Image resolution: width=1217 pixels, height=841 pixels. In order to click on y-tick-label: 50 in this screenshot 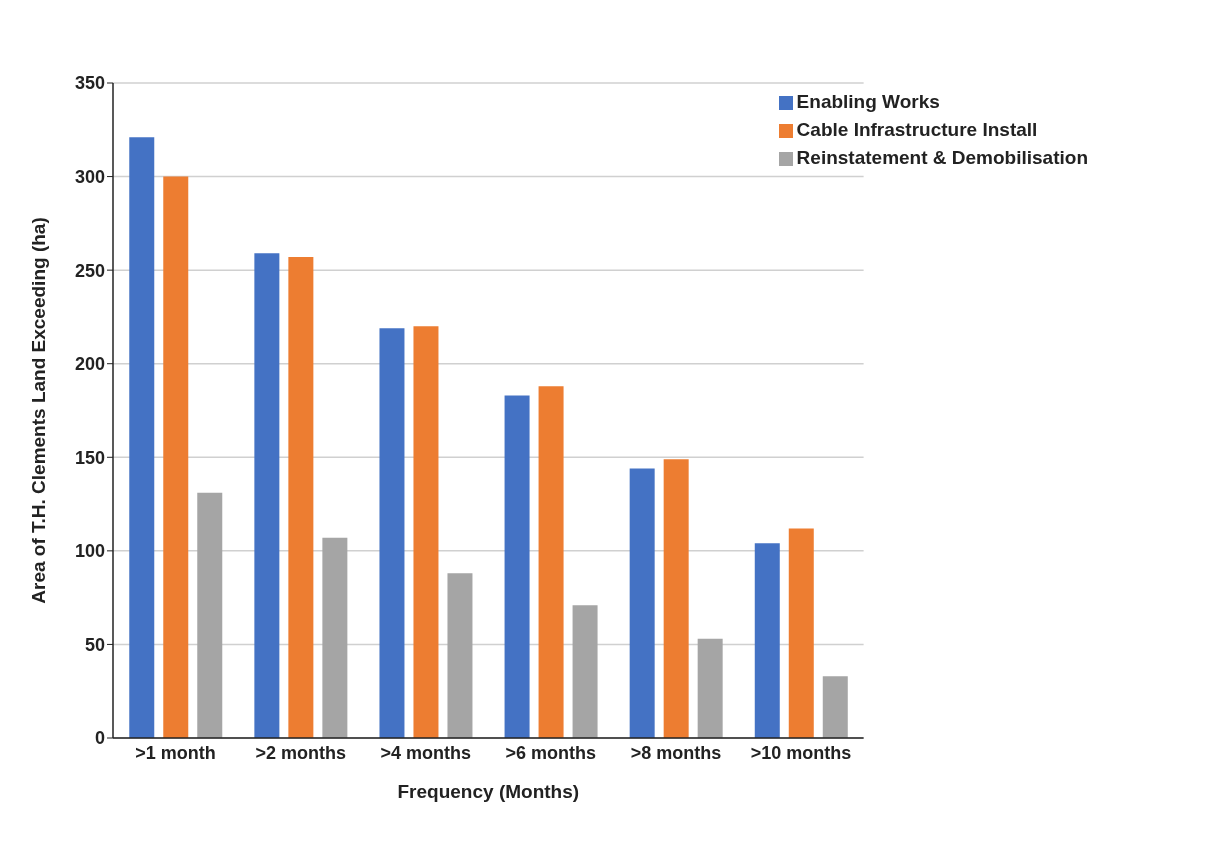, I will do `click(94, 644)`.